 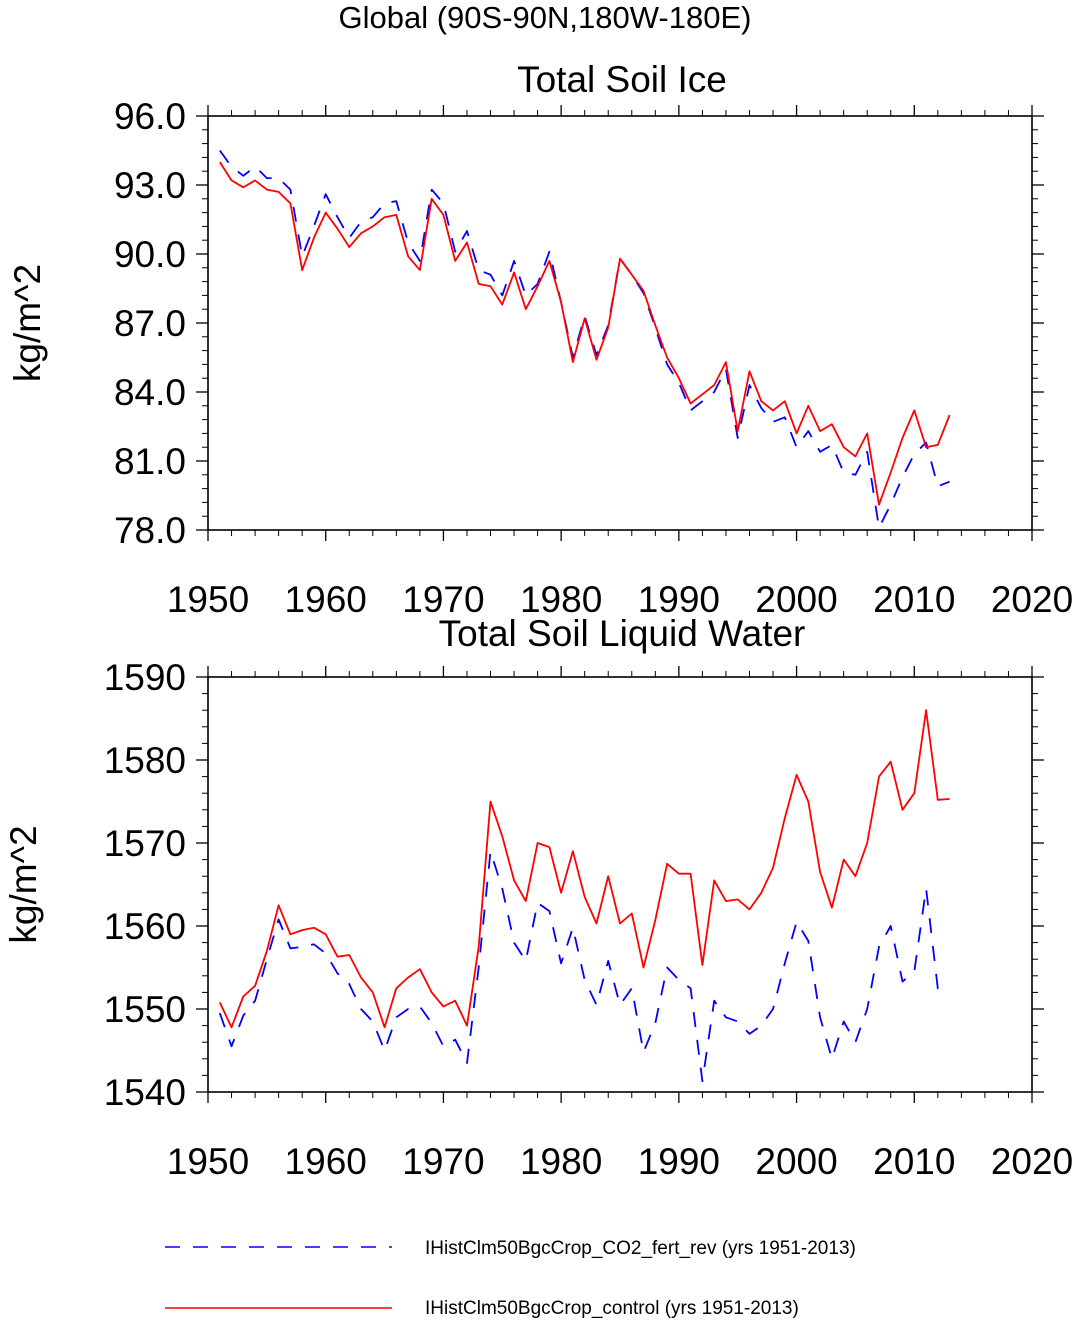 What do you see at coordinates (584, 966) in the screenshot?
I see `series-line-ihistclm50bgccrop-co2-fert-rev-yrs-1951-2013` at bounding box center [584, 966].